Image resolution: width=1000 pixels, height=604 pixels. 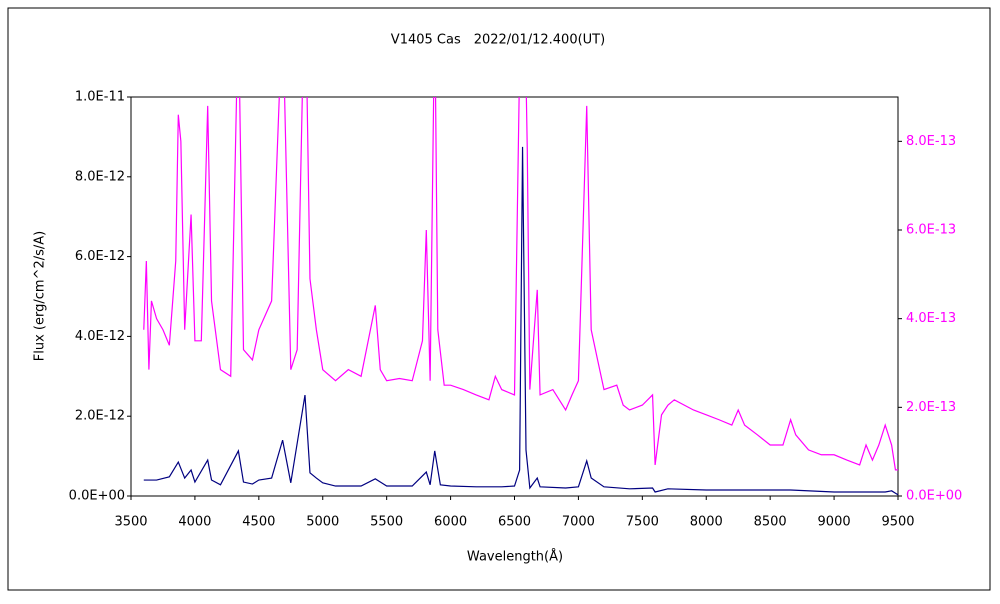 What do you see at coordinates (770, 522) in the screenshot?
I see `x-tick-label: 8500` at bounding box center [770, 522].